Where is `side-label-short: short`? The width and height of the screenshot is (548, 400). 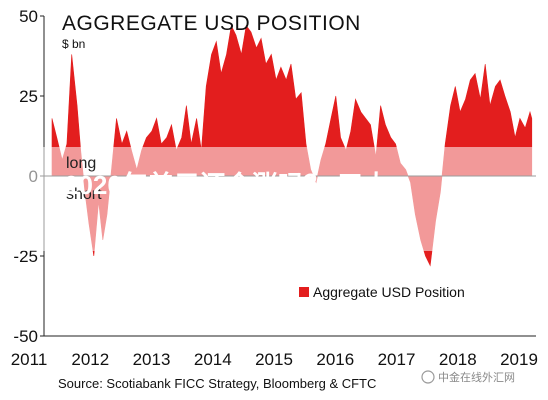
side-label-short: short is located at coordinates (84, 194).